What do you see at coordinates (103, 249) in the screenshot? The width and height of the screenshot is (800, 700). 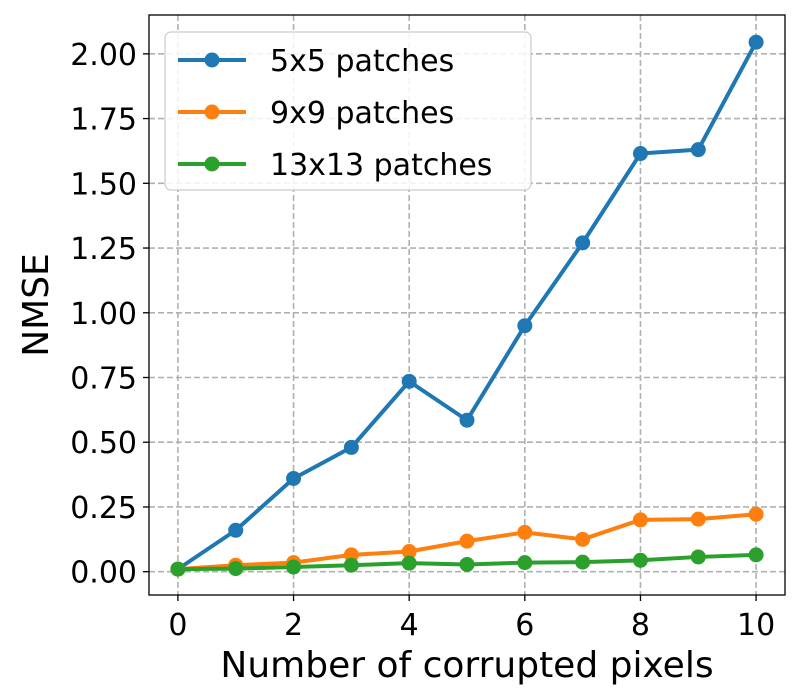 I see `y-tick-label: 1.25` at bounding box center [103, 249].